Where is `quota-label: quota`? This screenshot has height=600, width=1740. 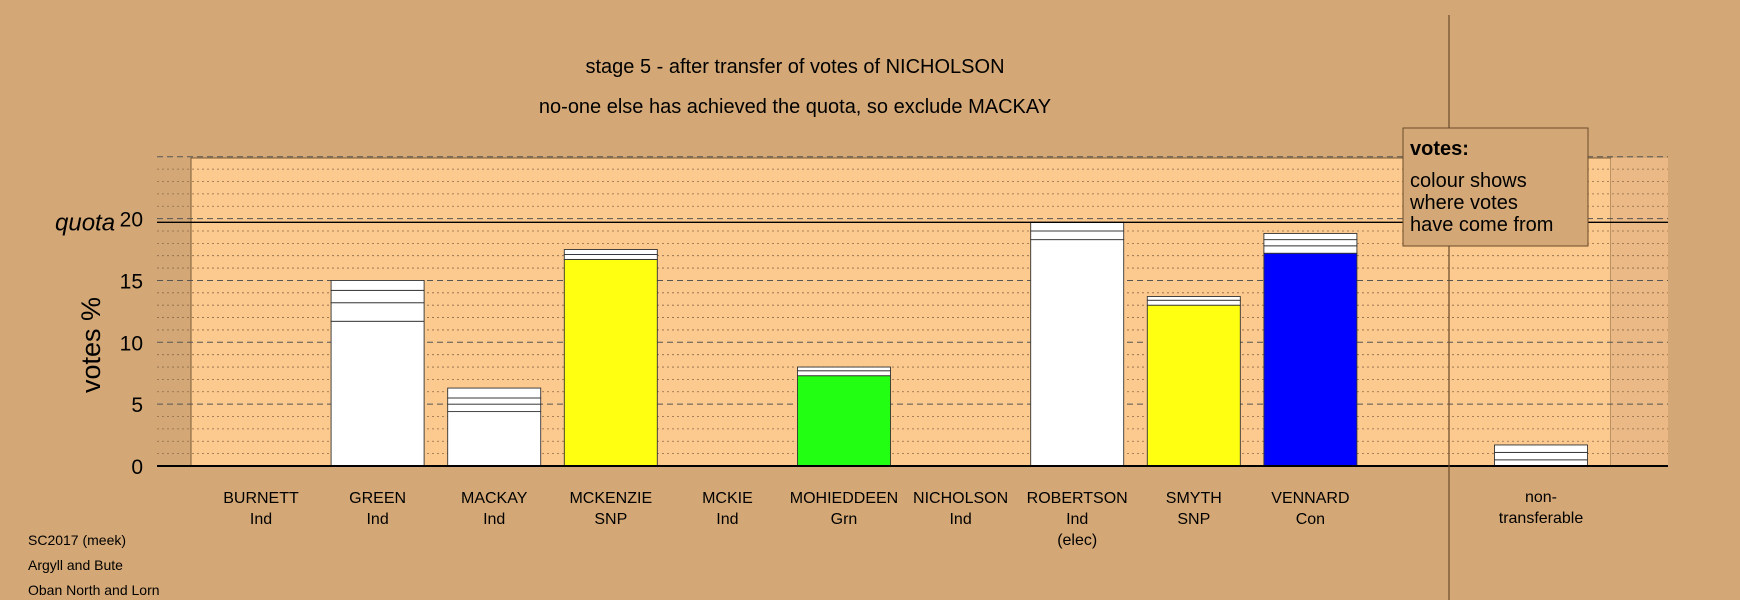
quota-label: quota is located at coordinates (85, 222).